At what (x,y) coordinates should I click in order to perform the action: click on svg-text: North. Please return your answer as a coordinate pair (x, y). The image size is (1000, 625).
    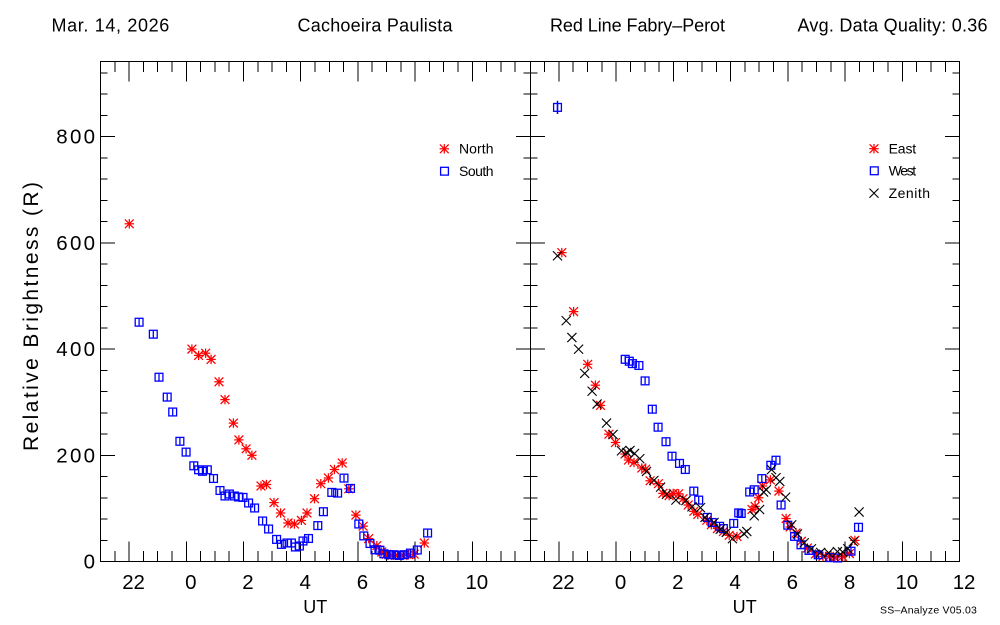
    Looking at the image, I should click on (476, 149).